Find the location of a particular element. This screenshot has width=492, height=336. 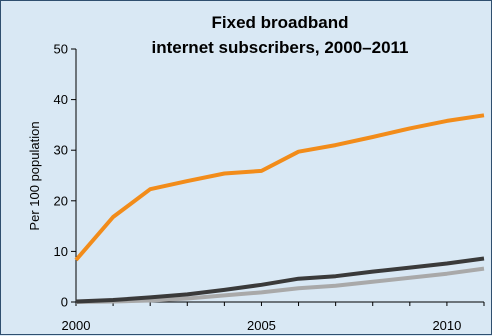

y-tick-label: 30 is located at coordinates (61, 150).